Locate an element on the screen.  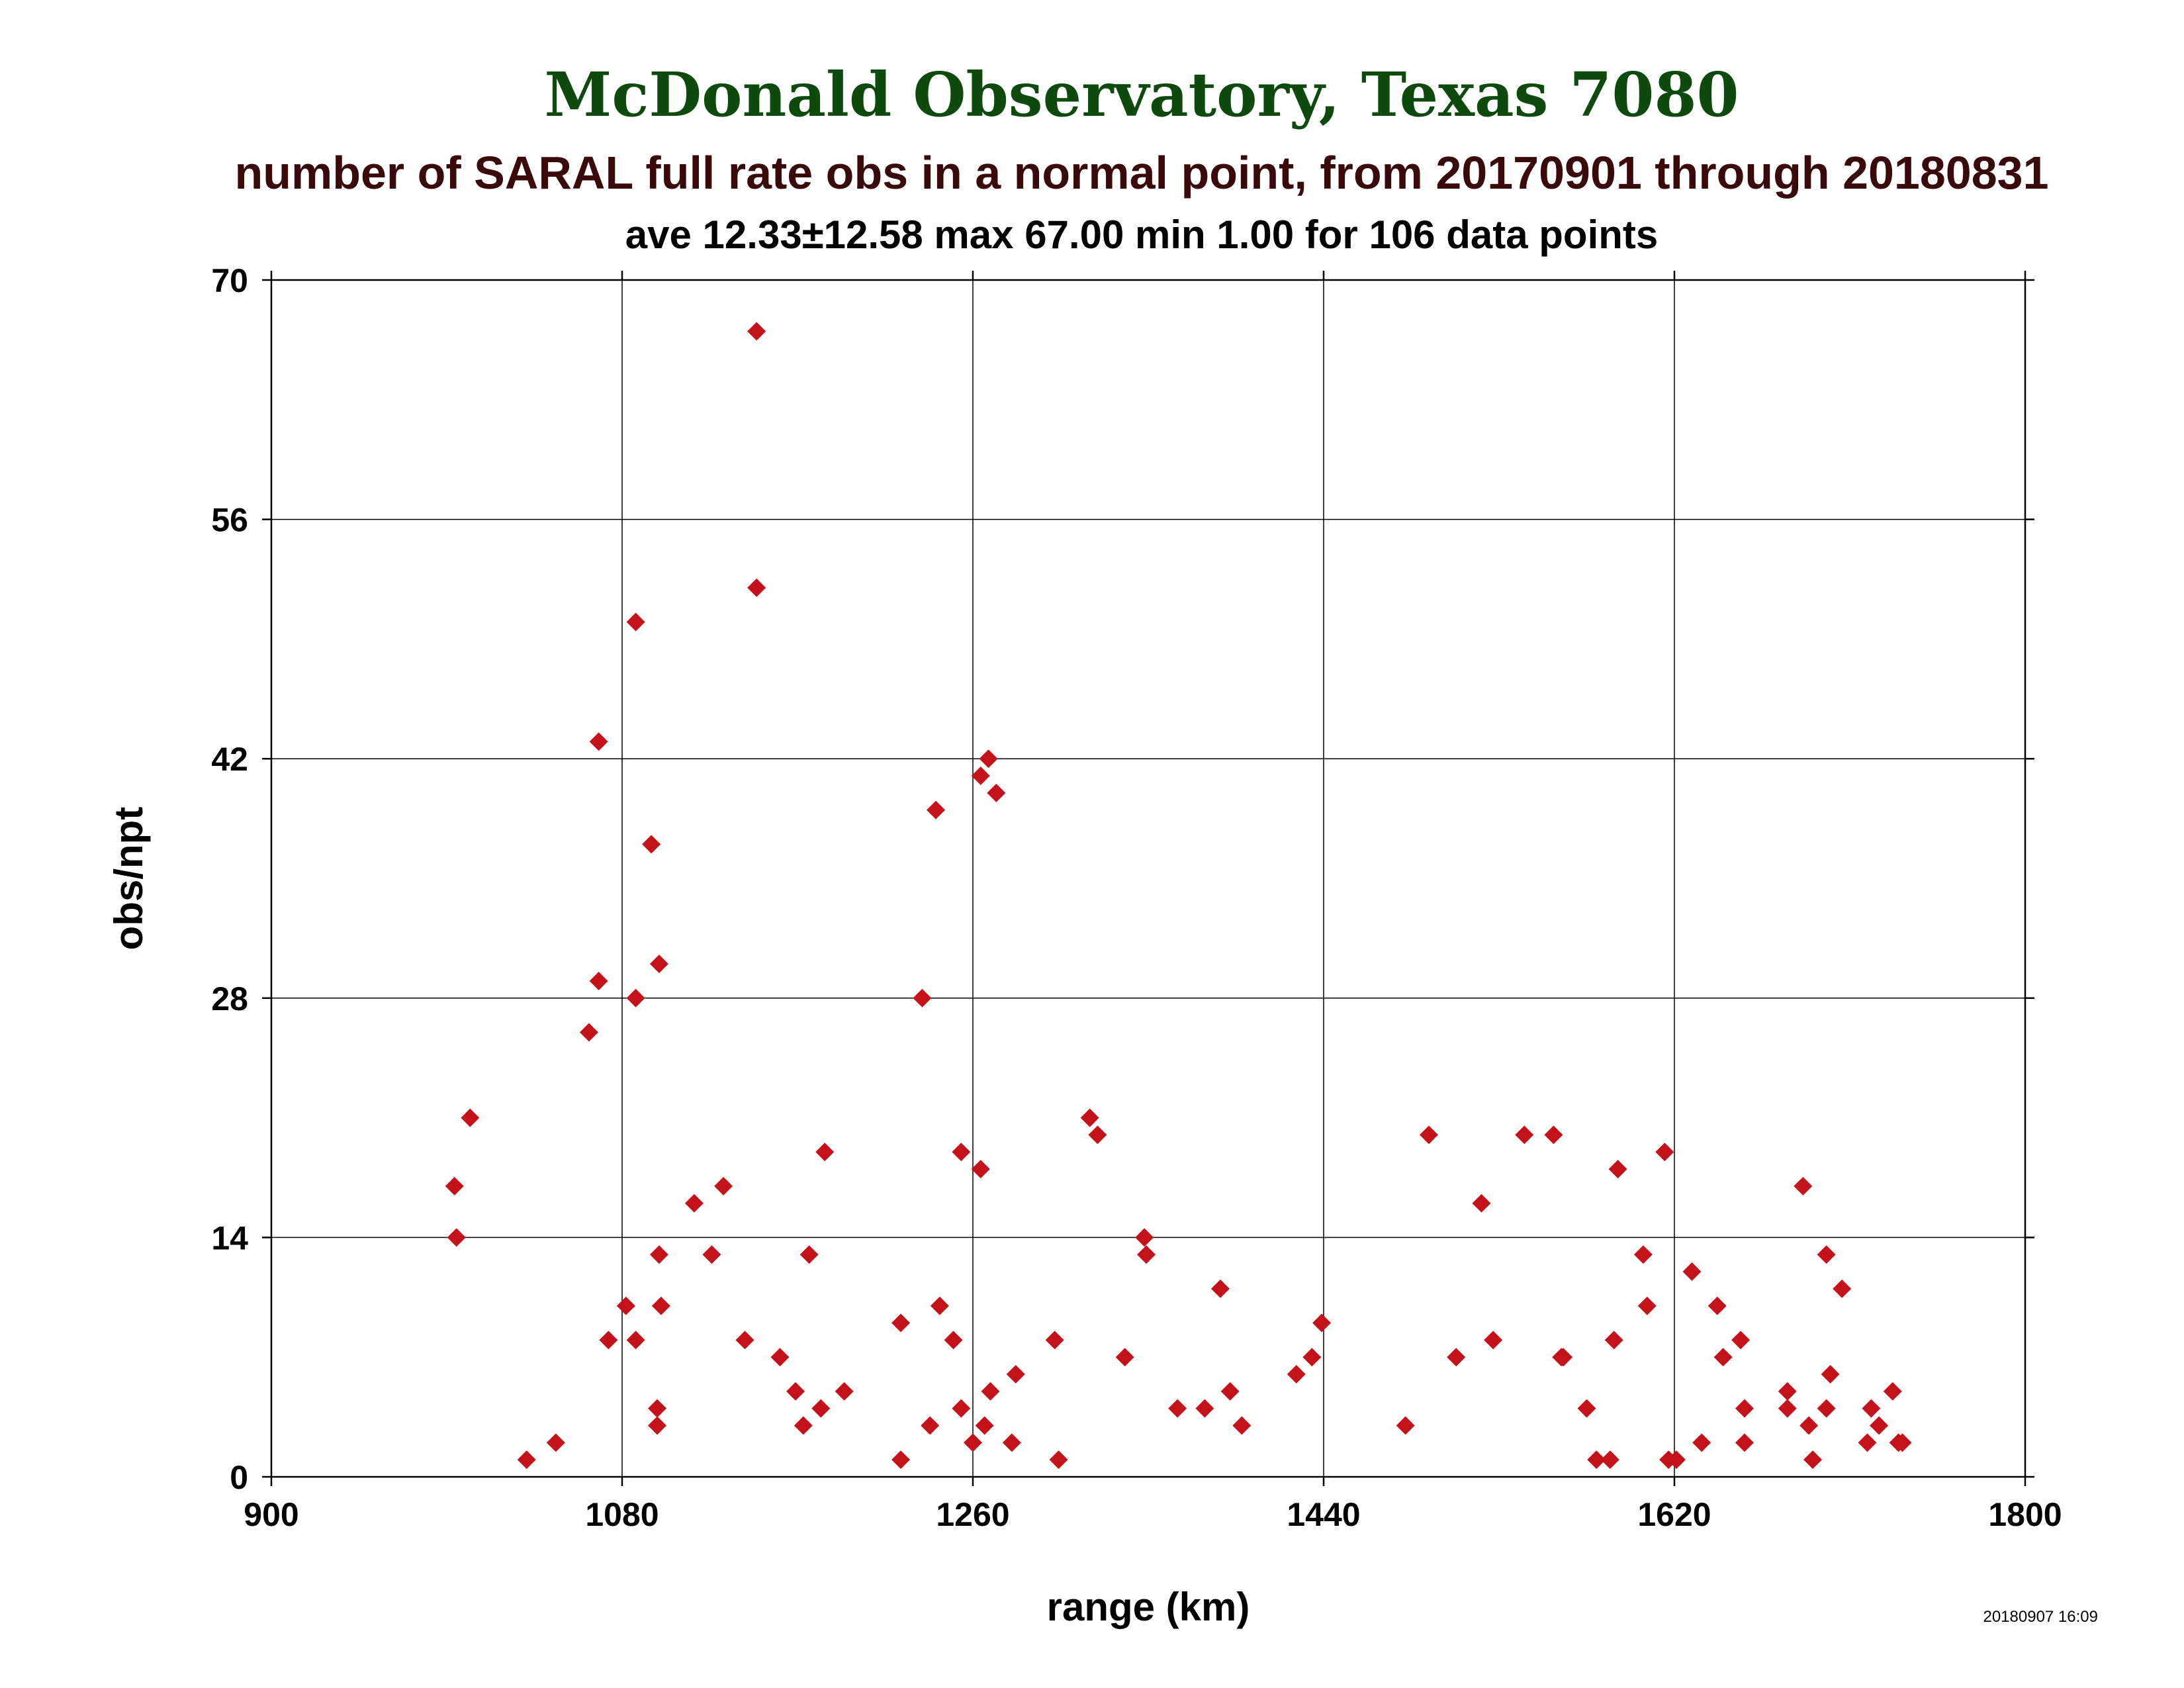
x-tick-label: 1440 is located at coordinates (1324, 1514).